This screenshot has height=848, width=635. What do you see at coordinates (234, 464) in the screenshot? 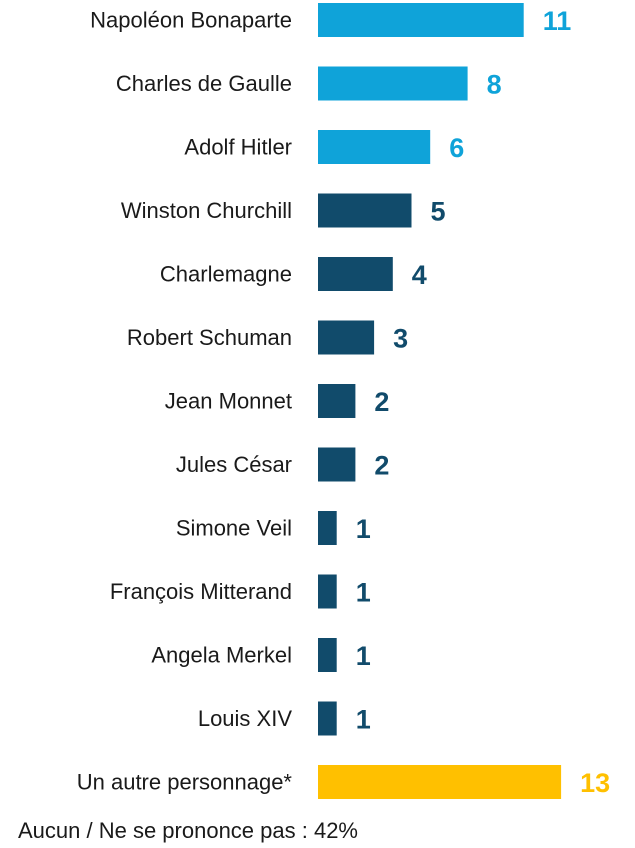
I see `category-label: Jules César` at bounding box center [234, 464].